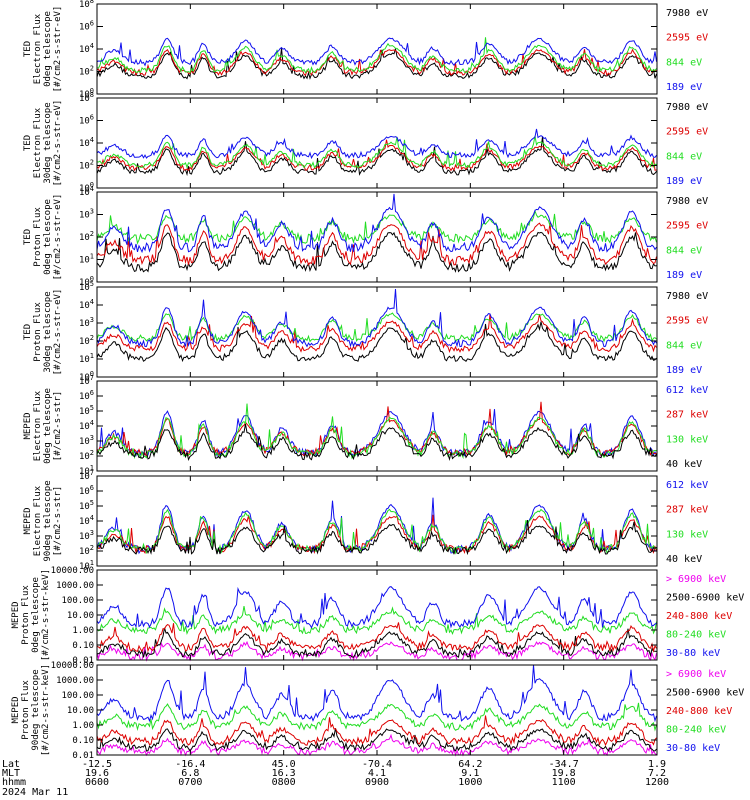  I want to click on x-tick-label-lat: 45.0, so click(284, 764).